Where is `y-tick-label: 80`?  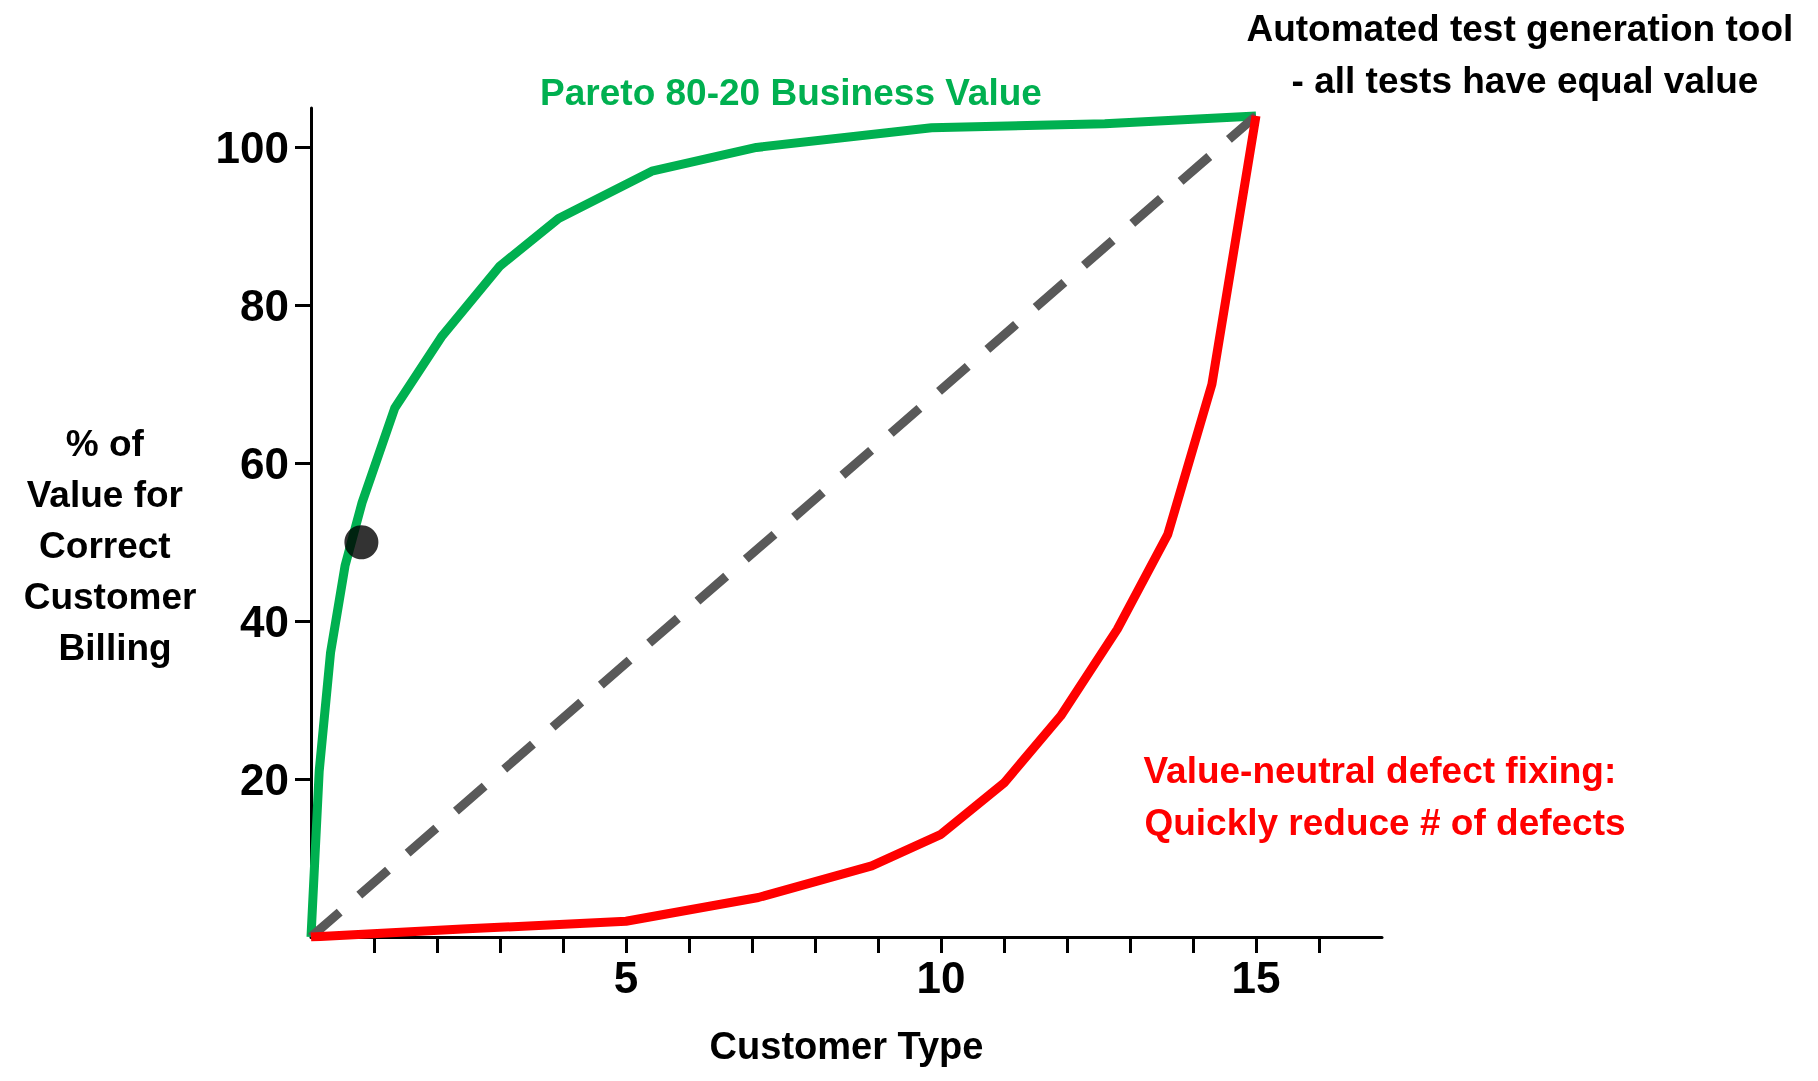
y-tick-label: 80 is located at coordinates (264, 305).